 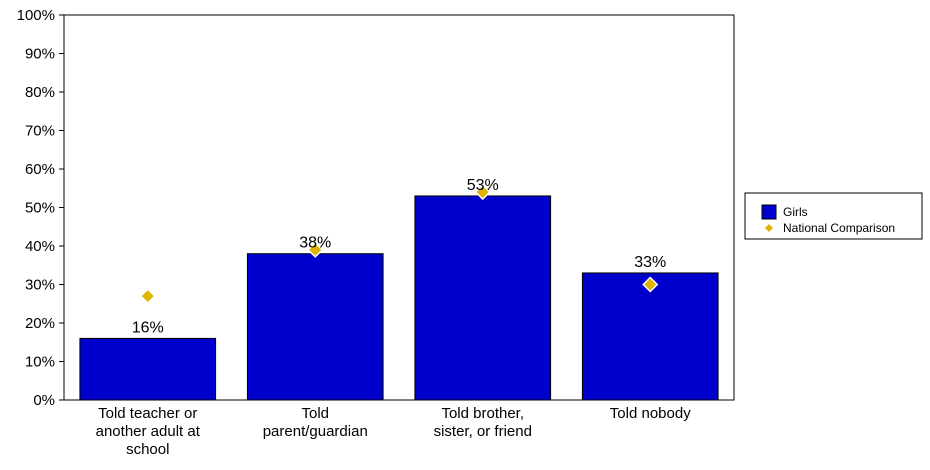 I want to click on x-category-label-line: Told nobody, so click(x=650, y=413).